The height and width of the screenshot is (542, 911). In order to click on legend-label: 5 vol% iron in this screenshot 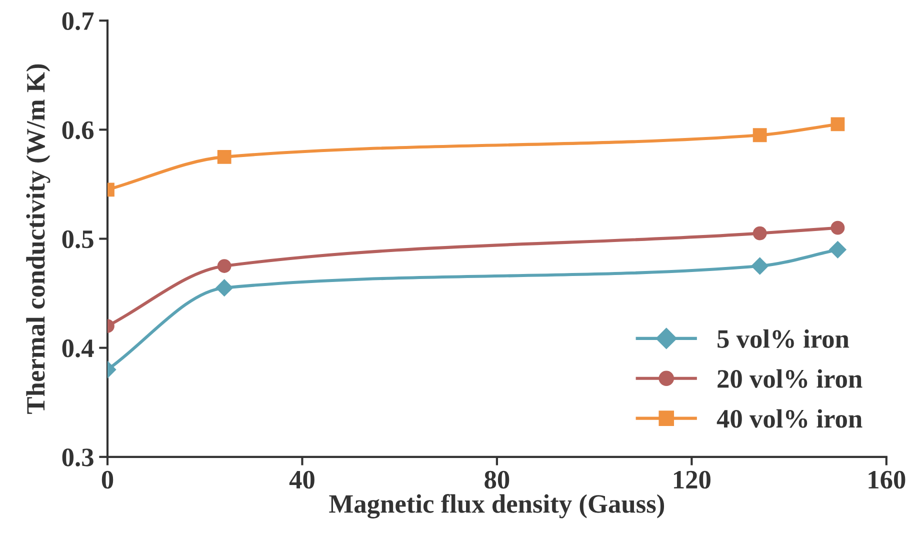, I will do `click(784, 338)`.